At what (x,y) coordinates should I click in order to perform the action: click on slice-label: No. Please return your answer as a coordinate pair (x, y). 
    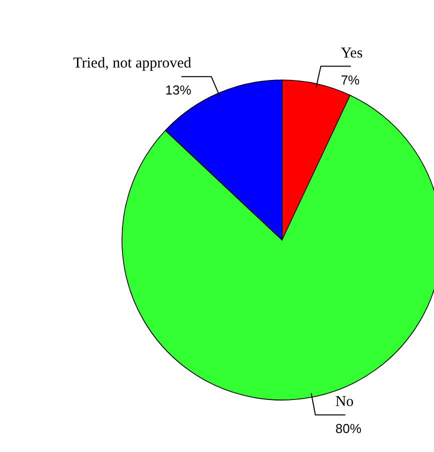
    Looking at the image, I should click on (344, 402).